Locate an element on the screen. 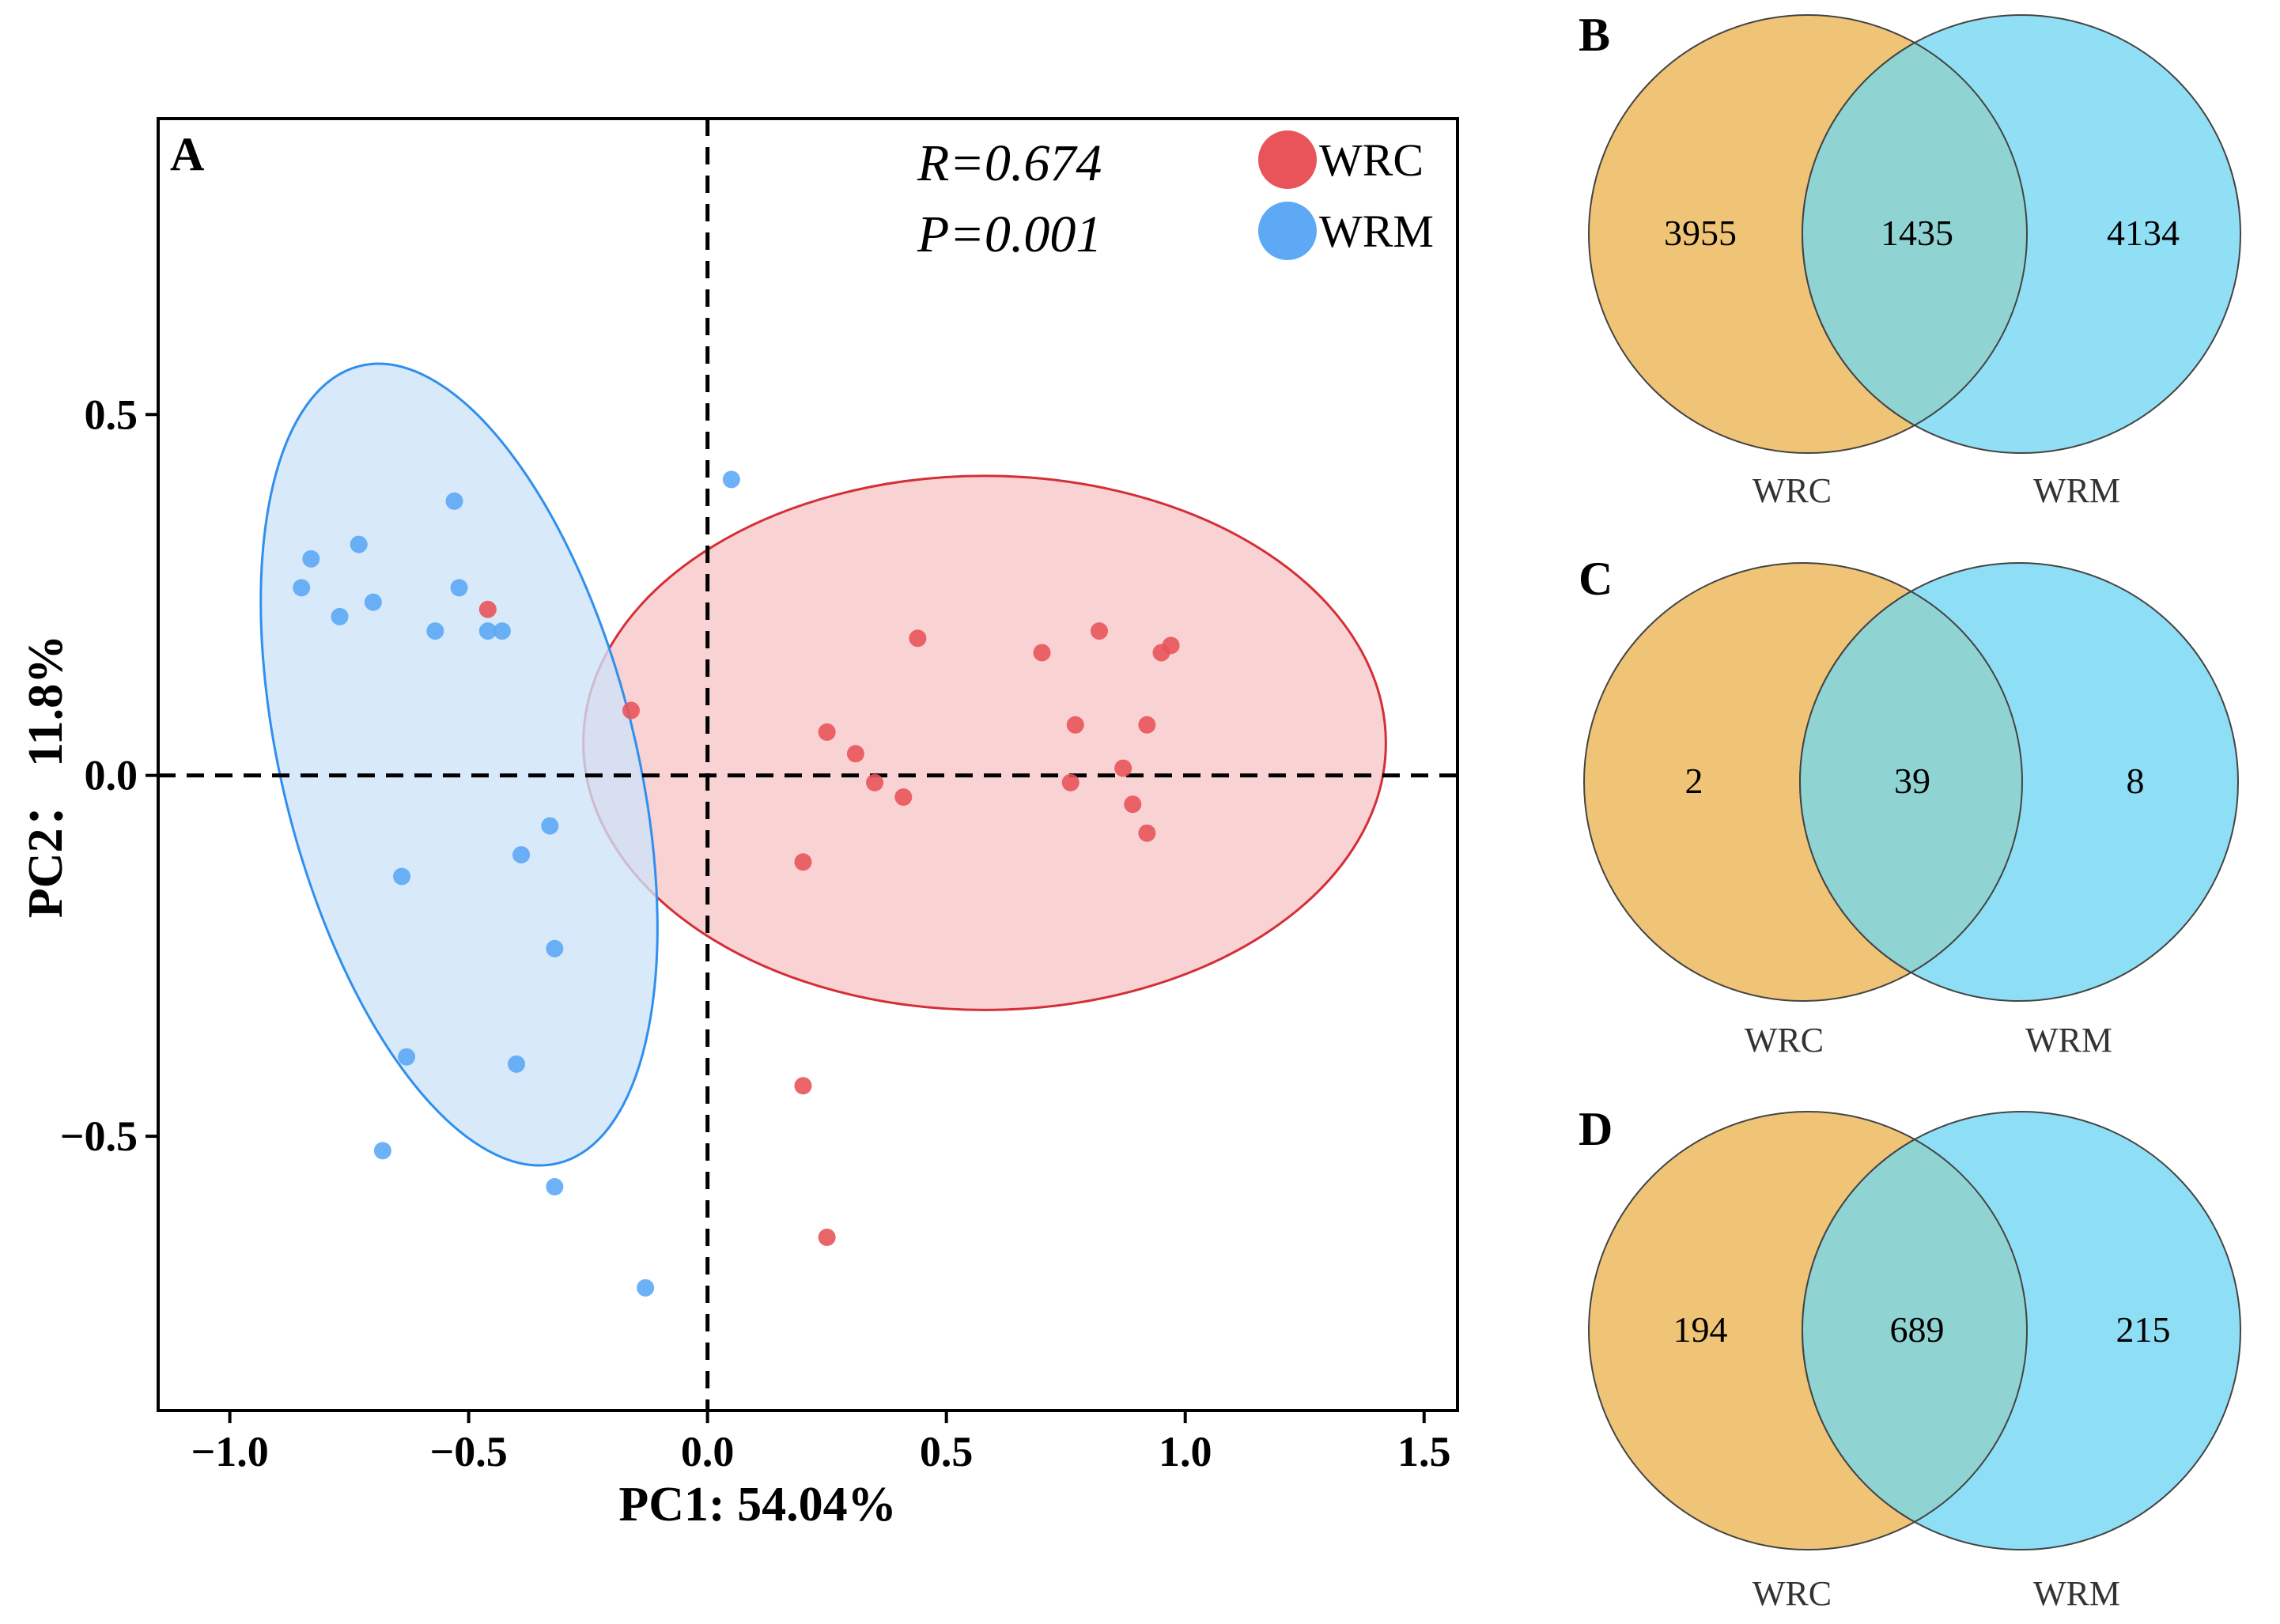  venn-c-wrc-only: 2 is located at coordinates (1694, 781).